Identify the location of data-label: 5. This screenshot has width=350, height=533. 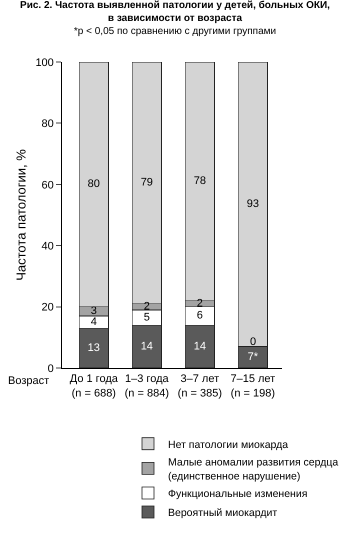
(147, 317).